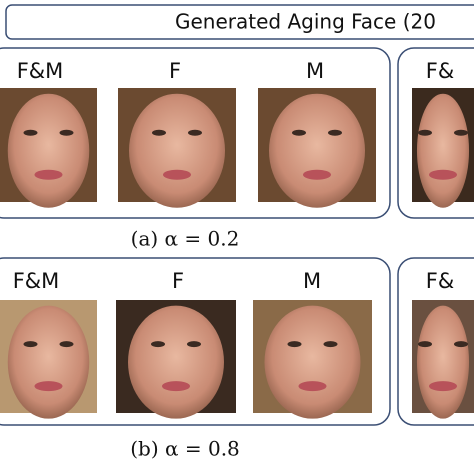 This screenshot has width=474, height=474. I want to click on caption: (b) α = 0.8, so click(185, 449).